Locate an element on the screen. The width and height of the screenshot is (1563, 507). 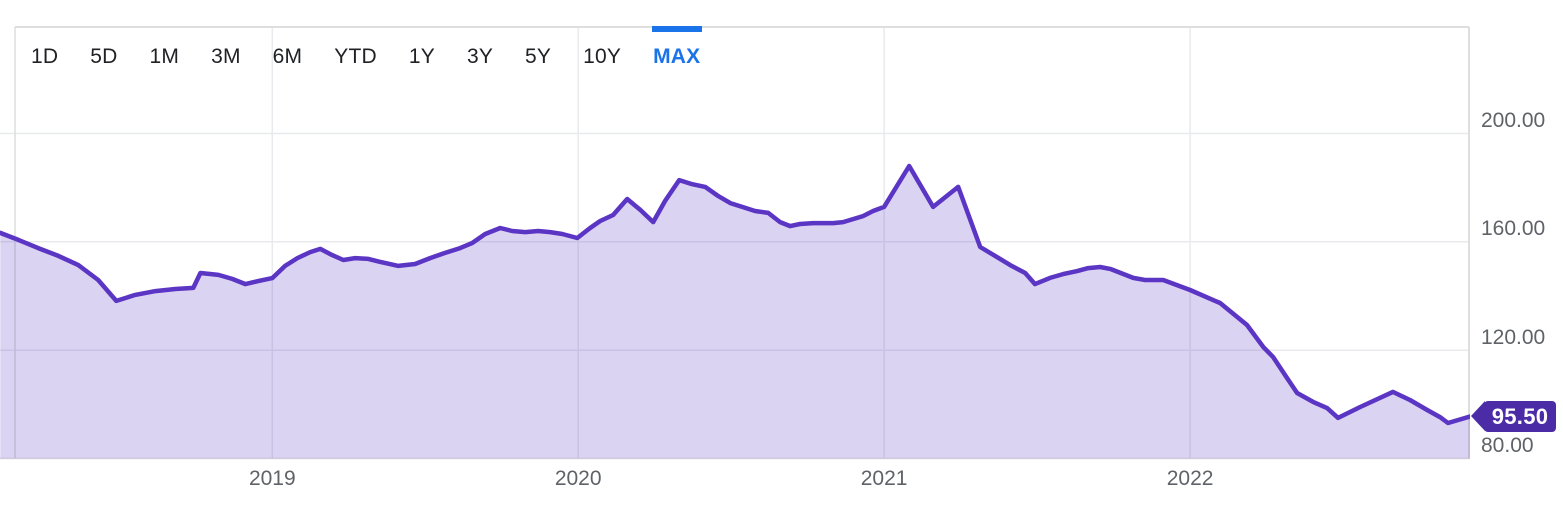
tab-1m: 1M is located at coordinates (164, 56).